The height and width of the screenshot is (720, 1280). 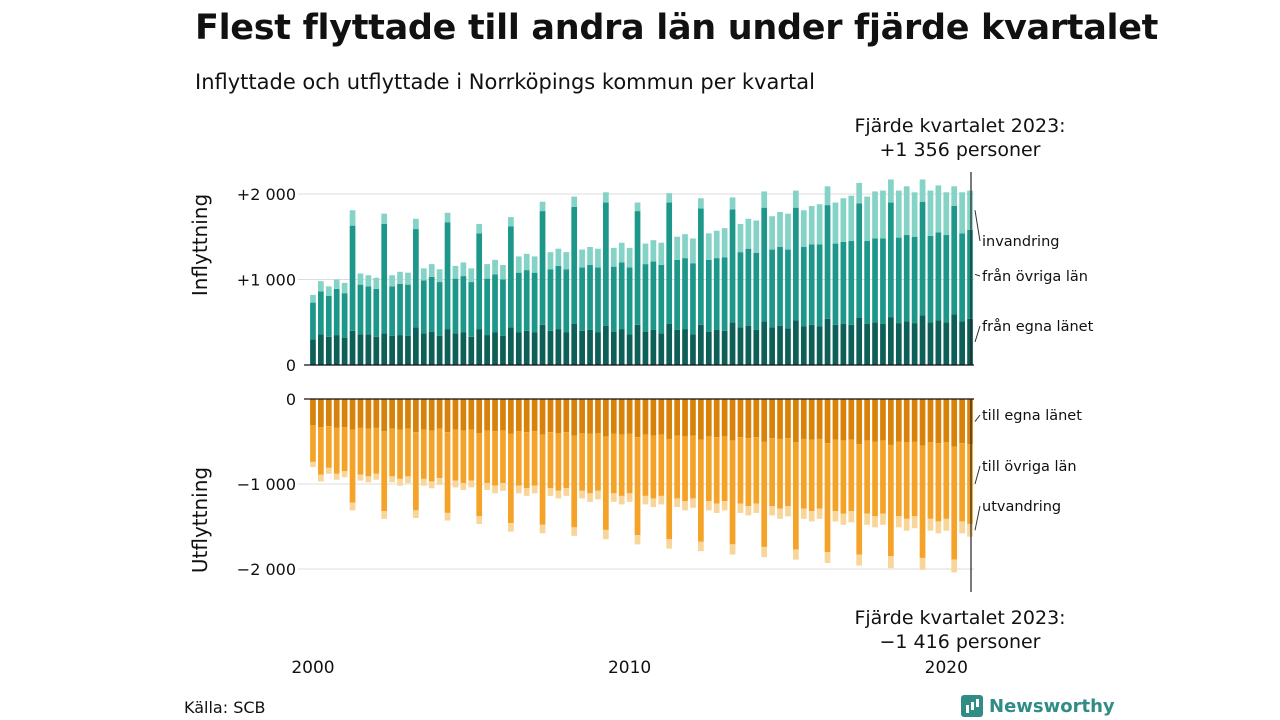 I want to click on series-label: från egna länet, so click(x=1038, y=326).